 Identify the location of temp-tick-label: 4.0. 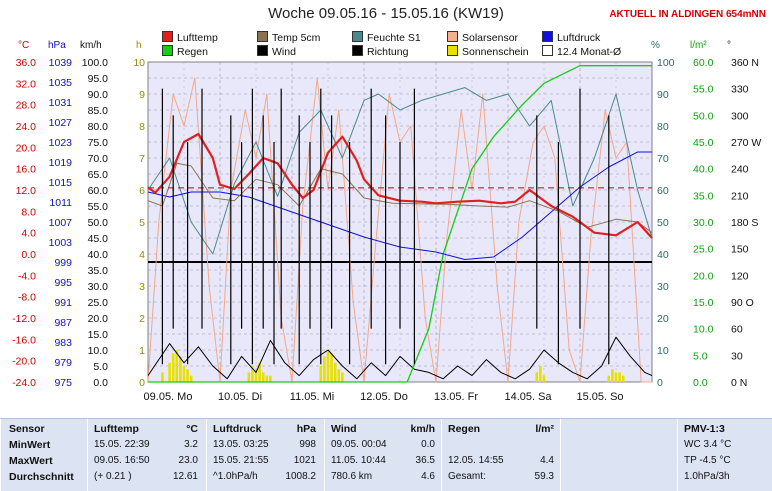
(28, 234).